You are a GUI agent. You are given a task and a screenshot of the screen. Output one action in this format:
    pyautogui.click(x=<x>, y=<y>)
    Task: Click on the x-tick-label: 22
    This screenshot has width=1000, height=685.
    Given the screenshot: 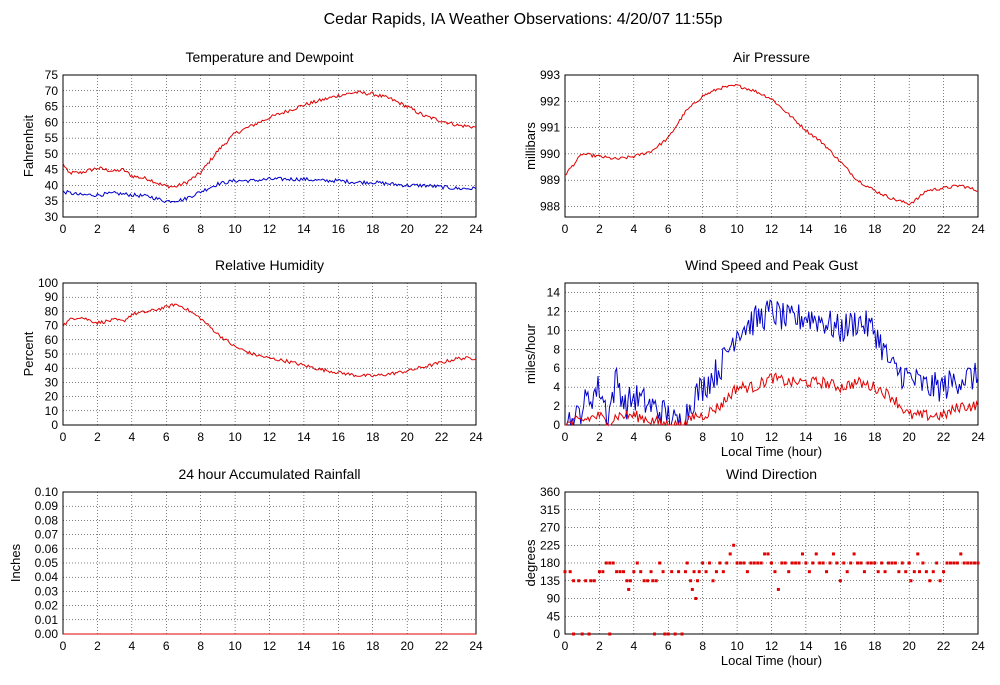 What is the action you would take?
    pyautogui.click(x=944, y=437)
    